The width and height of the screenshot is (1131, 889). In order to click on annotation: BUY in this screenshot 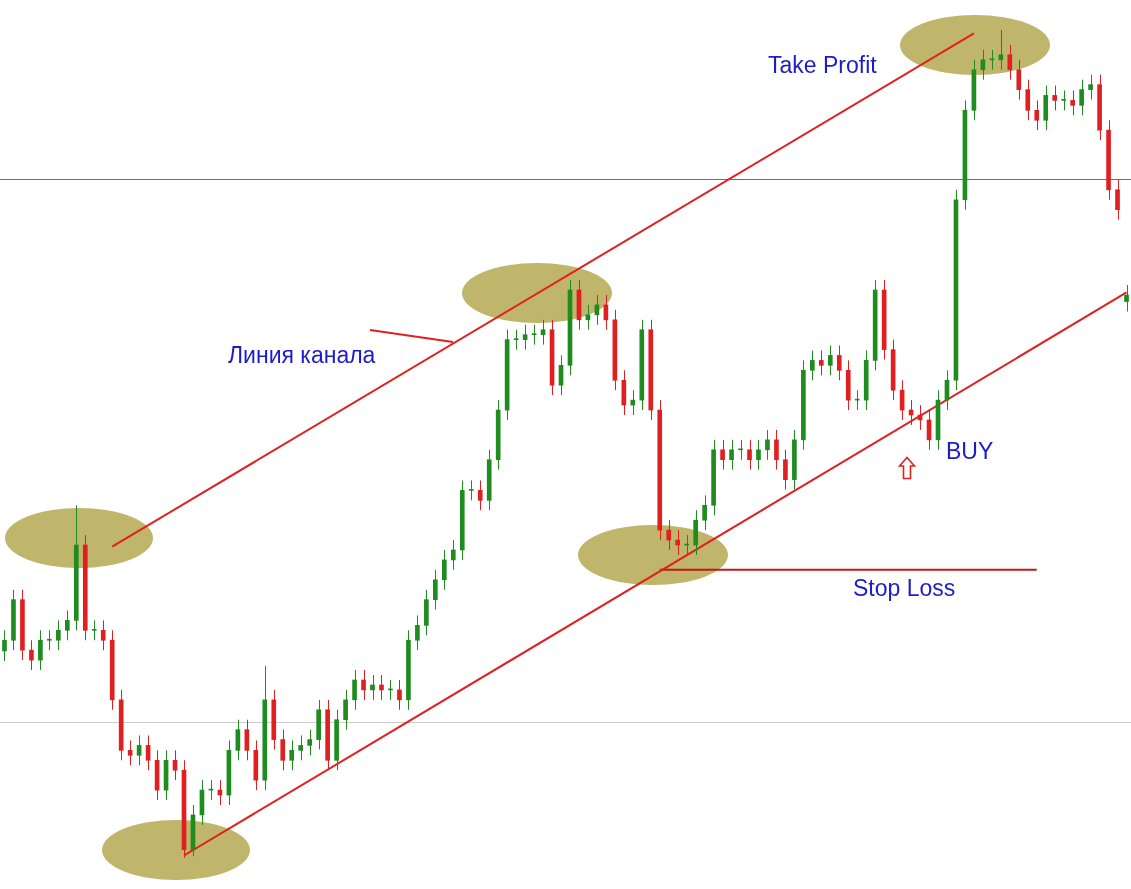, I will do `click(970, 451)`.